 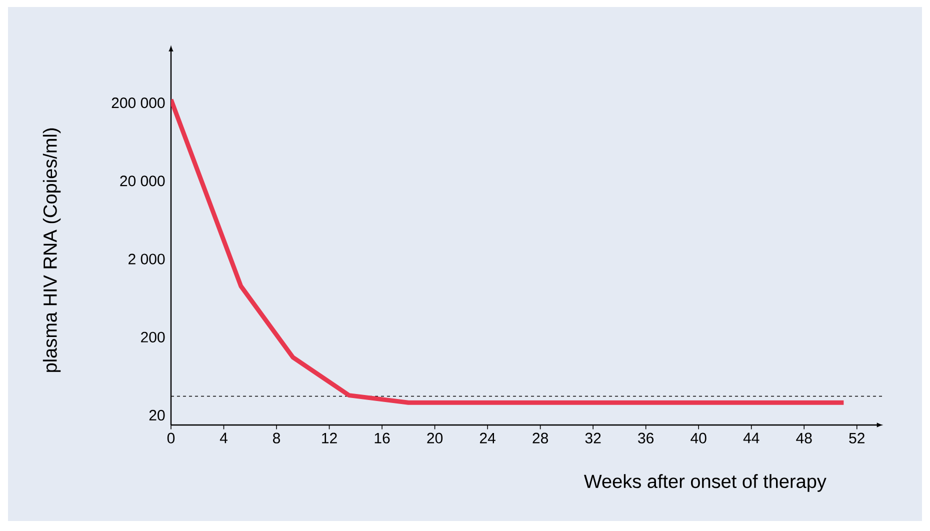 I want to click on x-tick-label: 32, so click(x=593, y=438).